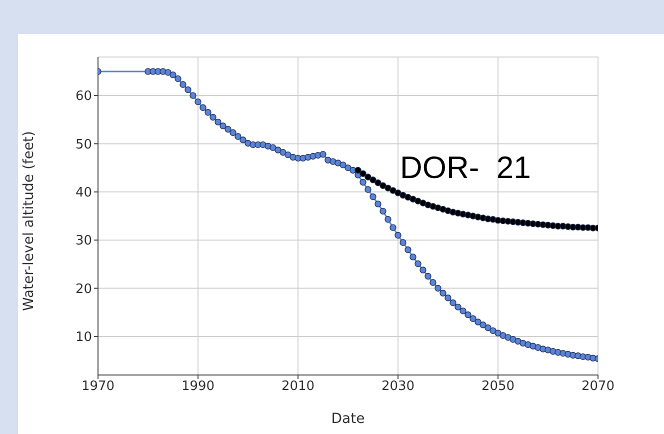  Describe the element at coordinates (83, 241) in the screenshot. I see `y-tick-label: 30` at that location.